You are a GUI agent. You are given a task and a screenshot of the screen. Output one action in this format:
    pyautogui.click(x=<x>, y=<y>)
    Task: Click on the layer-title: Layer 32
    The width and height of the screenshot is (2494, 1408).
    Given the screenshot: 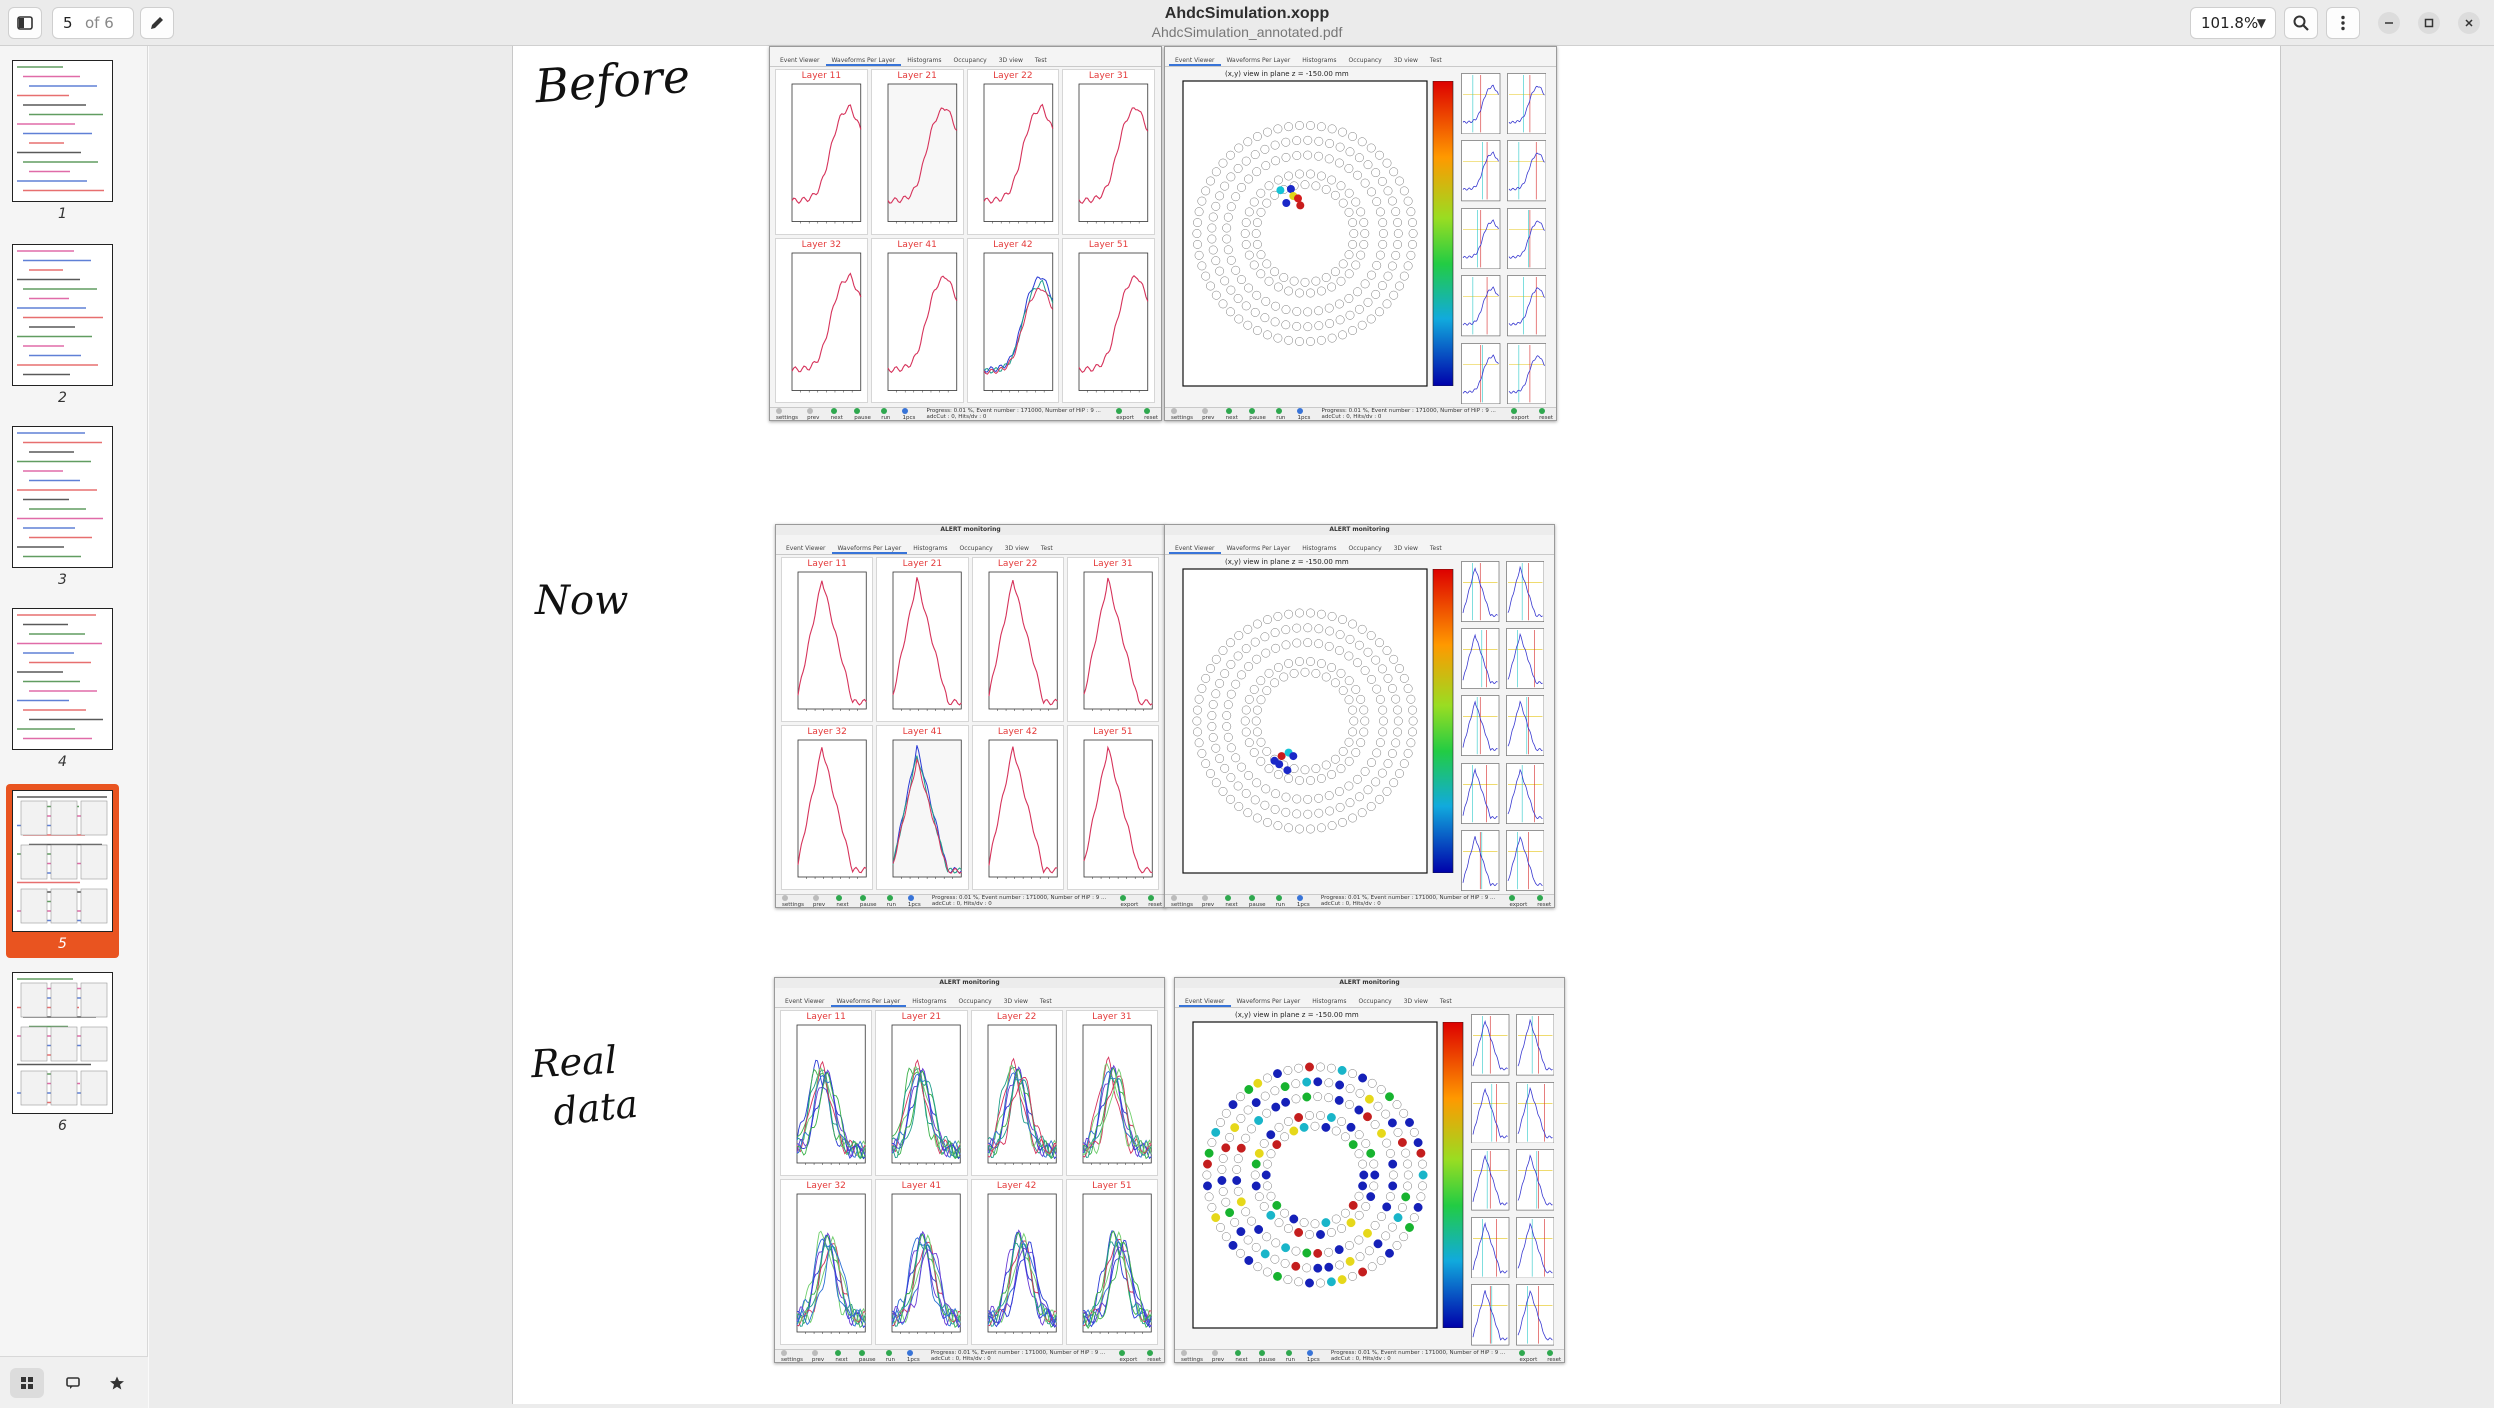 What is the action you would take?
    pyautogui.click(x=827, y=732)
    